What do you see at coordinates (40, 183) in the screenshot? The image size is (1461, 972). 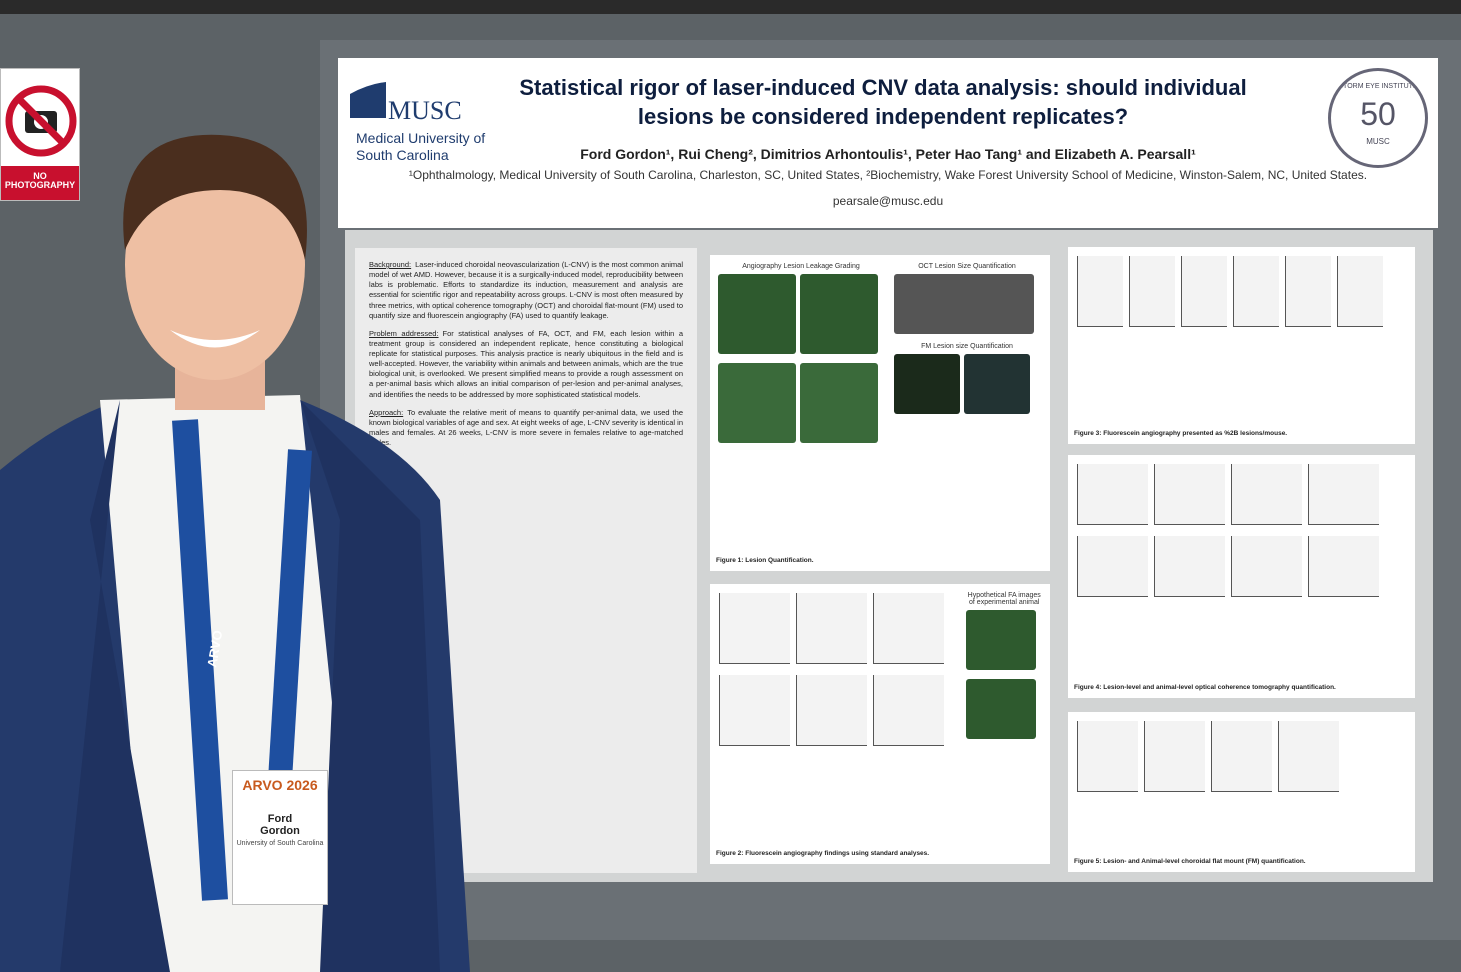 I see `sign-text: NO PHOTOGRAPHY` at bounding box center [40, 183].